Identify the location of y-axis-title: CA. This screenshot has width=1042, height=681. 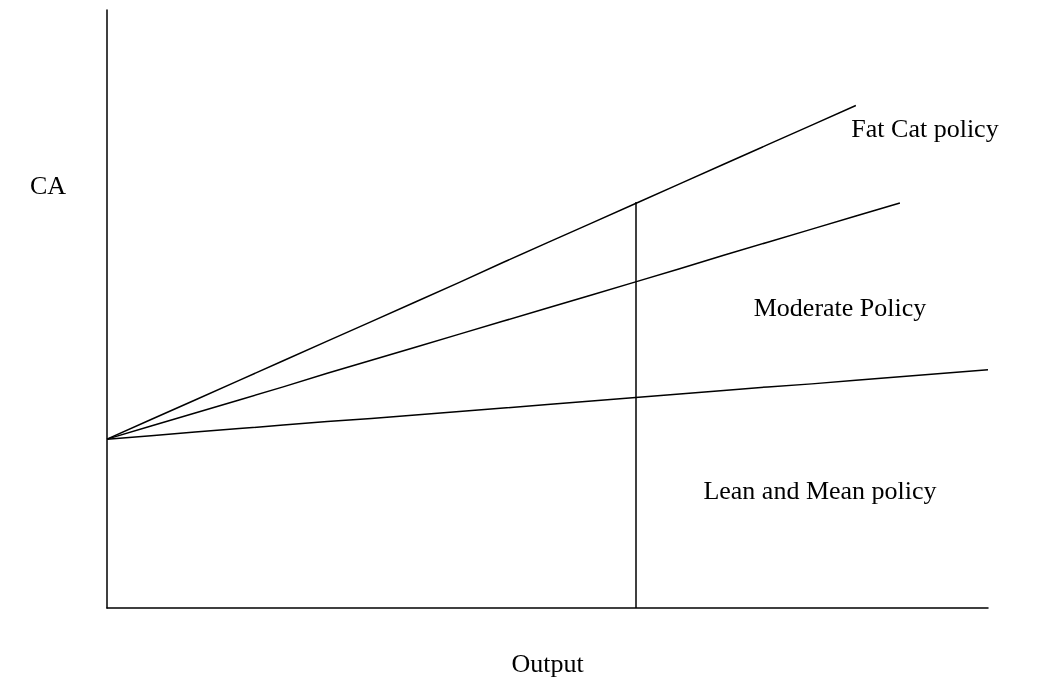
(48, 185).